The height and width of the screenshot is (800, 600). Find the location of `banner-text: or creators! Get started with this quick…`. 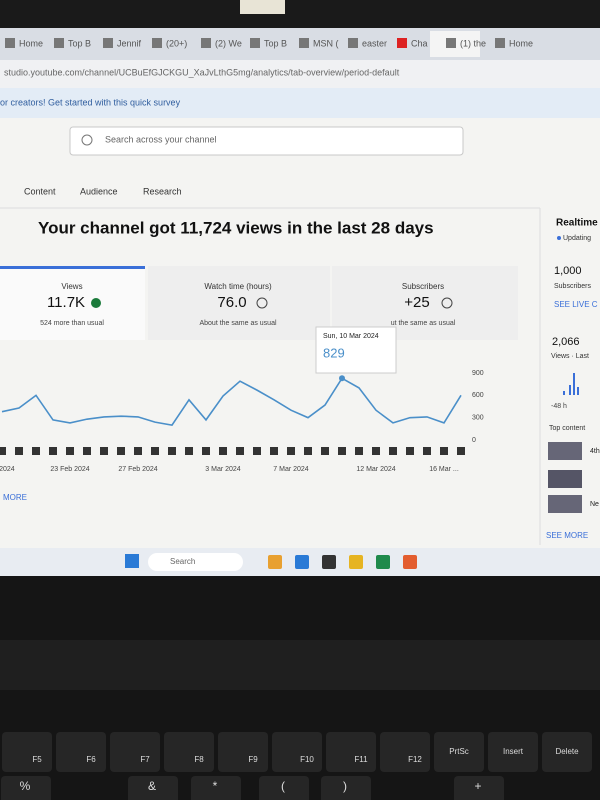

banner-text: or creators! Get started with this quick… is located at coordinates (90, 102).